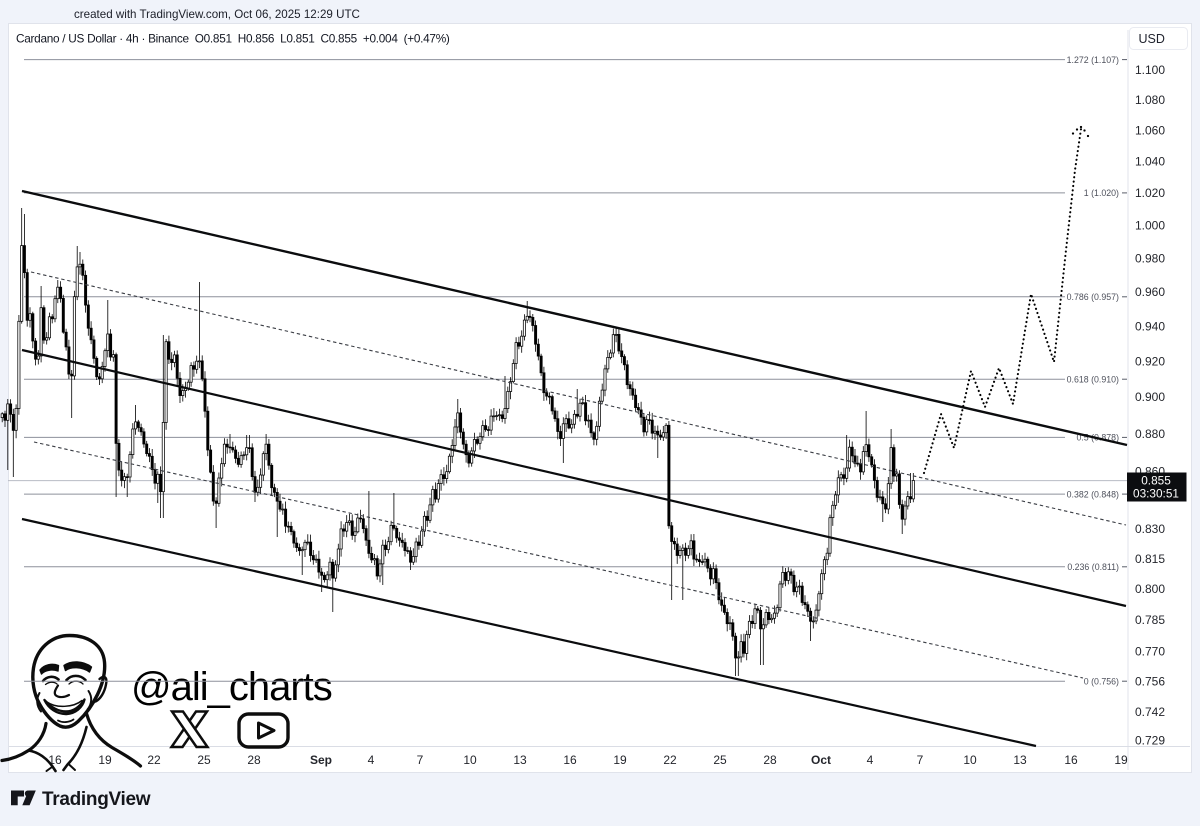 The height and width of the screenshot is (826, 1200). What do you see at coordinates (231, 687) in the screenshot?
I see `svg-text: @ali_charts` at bounding box center [231, 687].